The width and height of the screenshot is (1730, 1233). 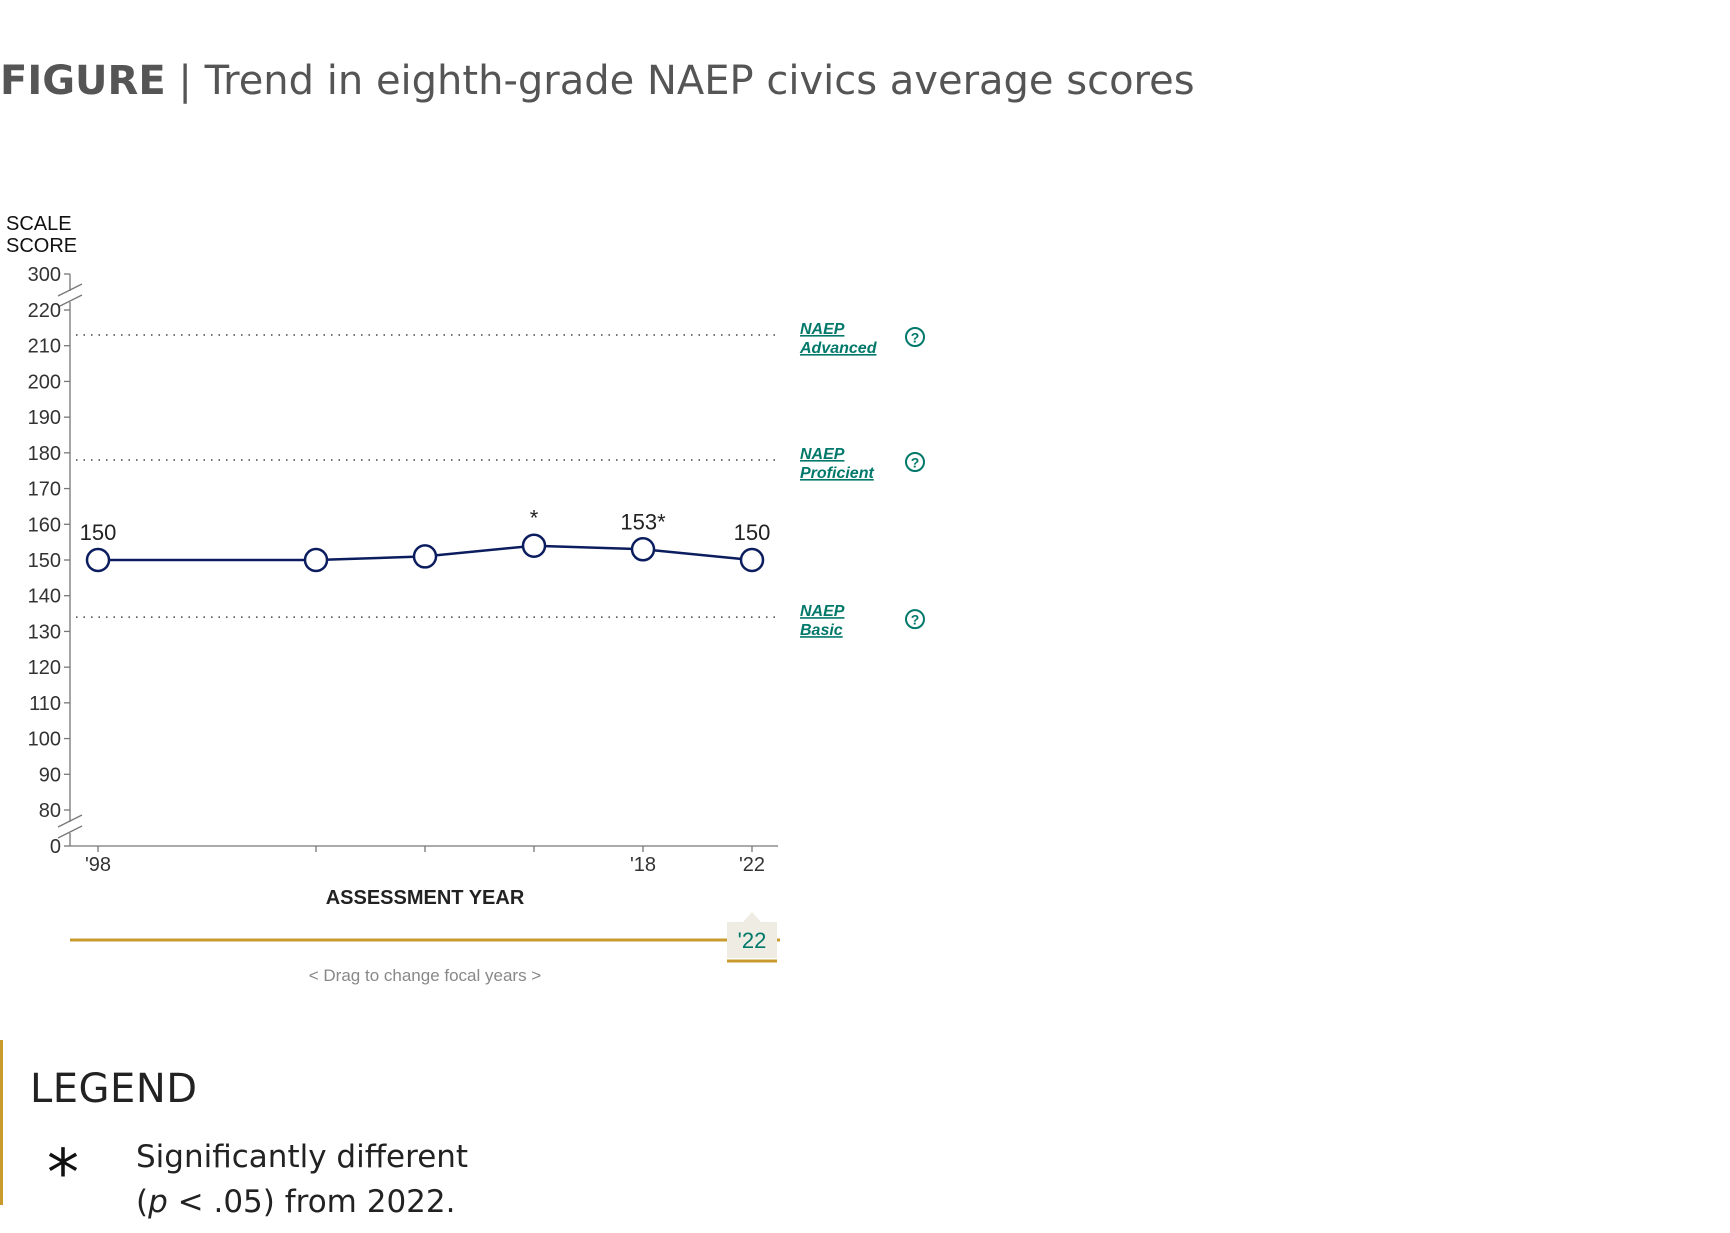 What do you see at coordinates (837, 473) in the screenshot?
I see `achievement-level-label-line2: Proficient` at bounding box center [837, 473].